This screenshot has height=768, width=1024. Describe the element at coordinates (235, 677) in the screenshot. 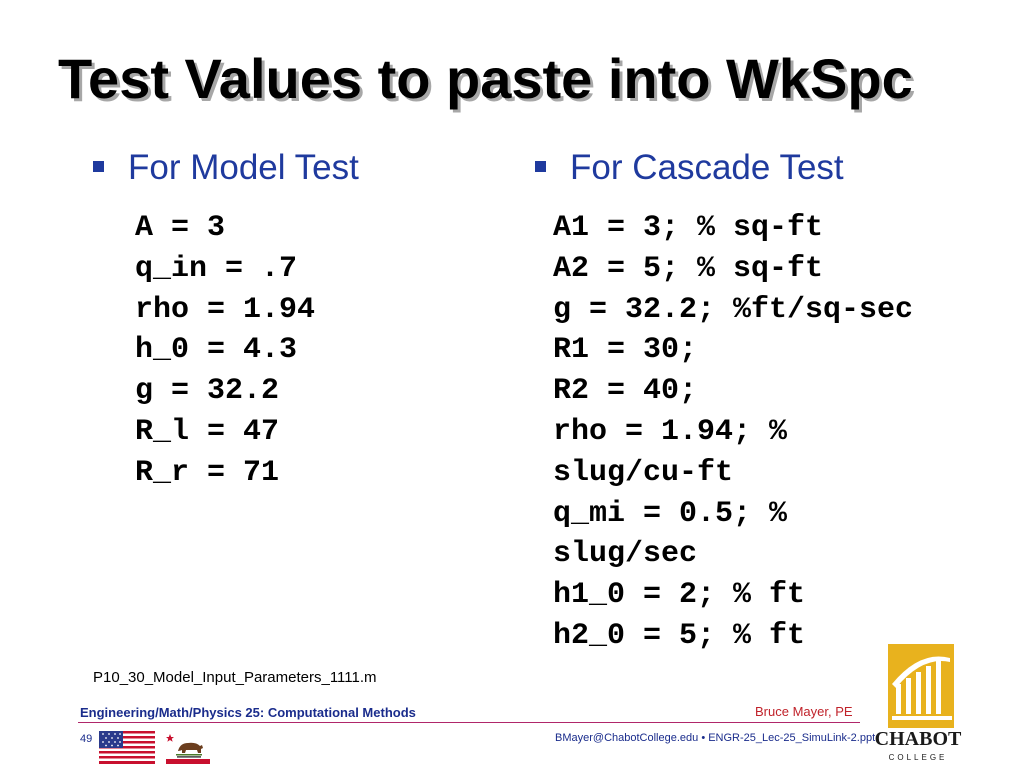

I see `filename-caption: P10_30_Model_Input_Parameters_1111.m` at that location.